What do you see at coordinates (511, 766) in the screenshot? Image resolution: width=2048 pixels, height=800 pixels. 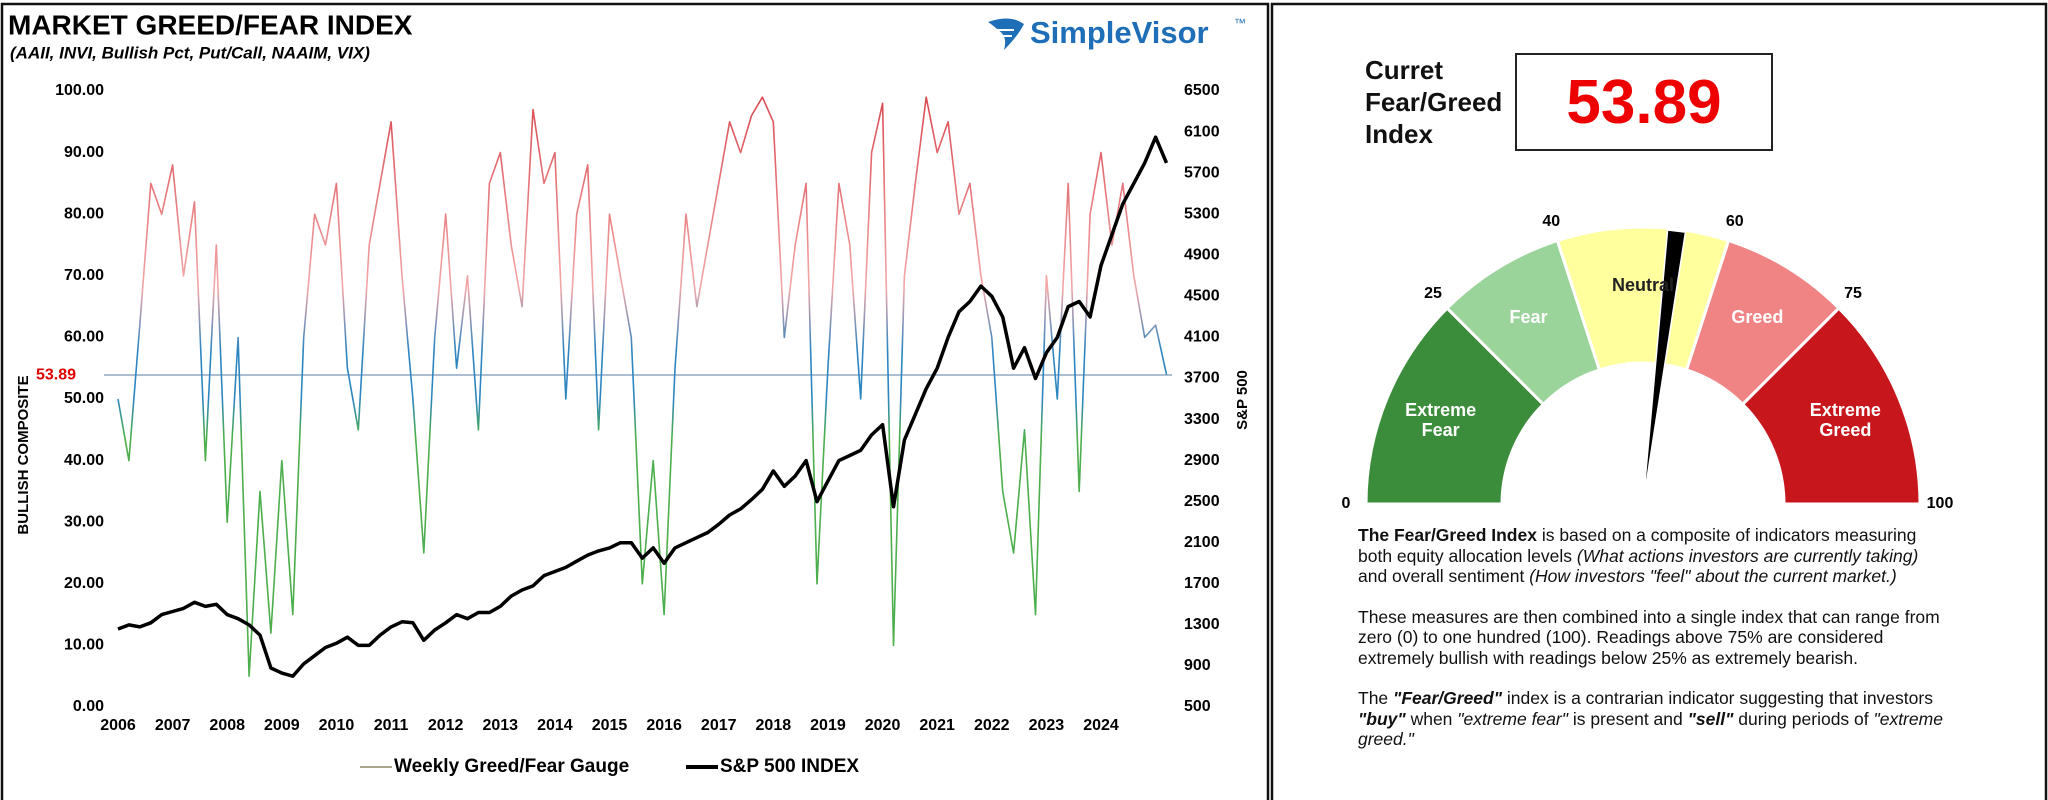 I see `legend-label: Weekly Greed/Fear Gauge` at bounding box center [511, 766].